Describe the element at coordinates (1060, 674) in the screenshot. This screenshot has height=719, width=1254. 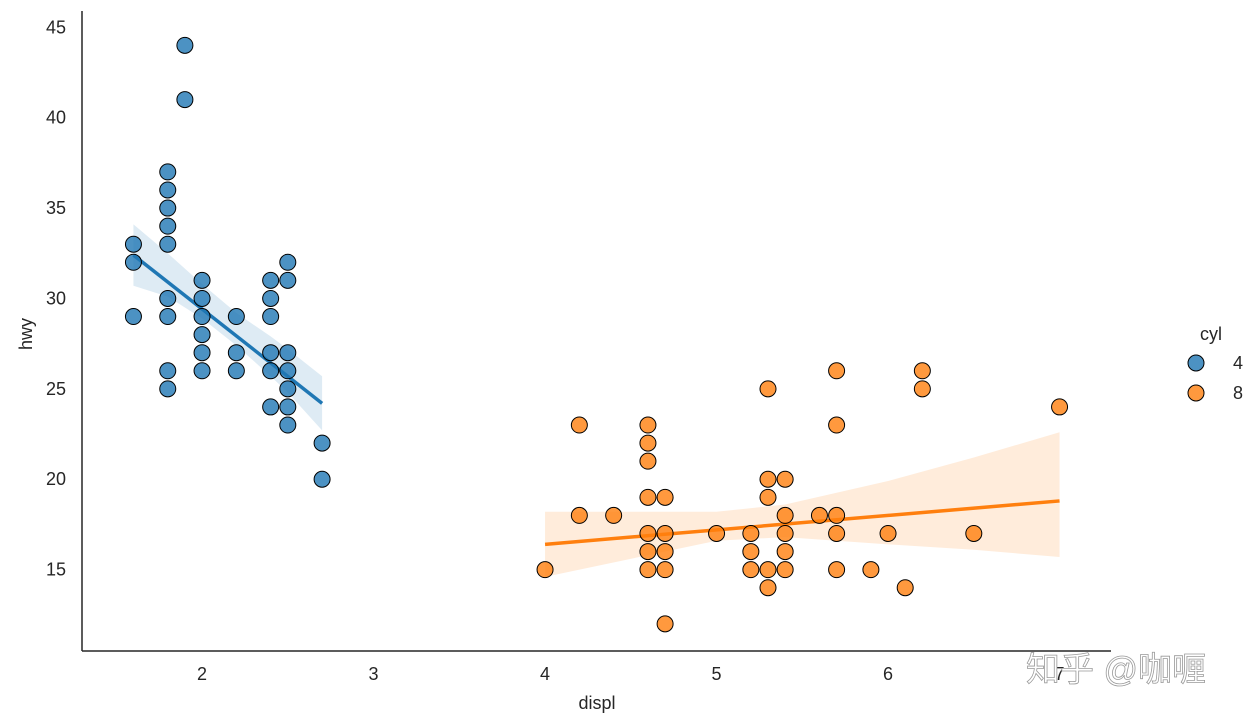
I see `x-tick-label: 7` at that location.